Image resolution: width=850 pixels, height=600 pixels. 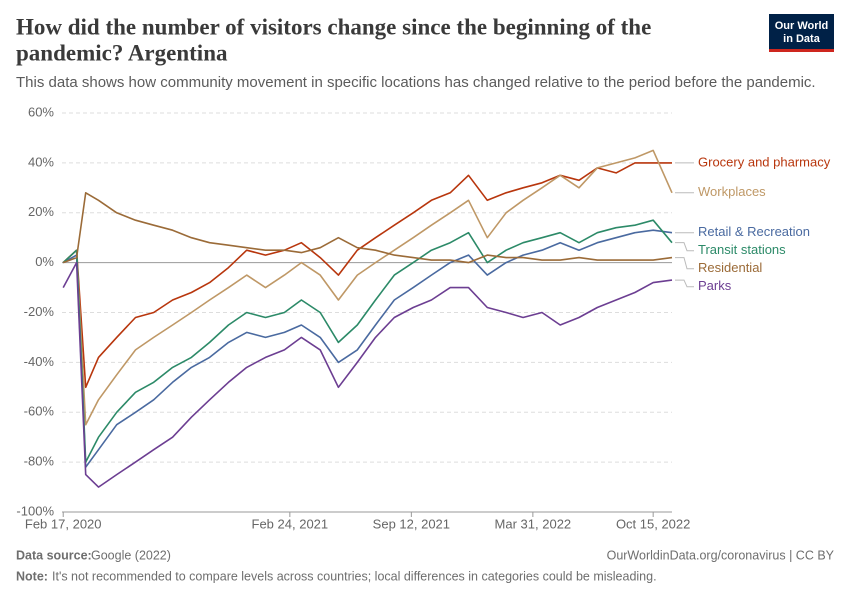 I want to click on x-tick-label: Feb 17, 2020, so click(x=63, y=523).